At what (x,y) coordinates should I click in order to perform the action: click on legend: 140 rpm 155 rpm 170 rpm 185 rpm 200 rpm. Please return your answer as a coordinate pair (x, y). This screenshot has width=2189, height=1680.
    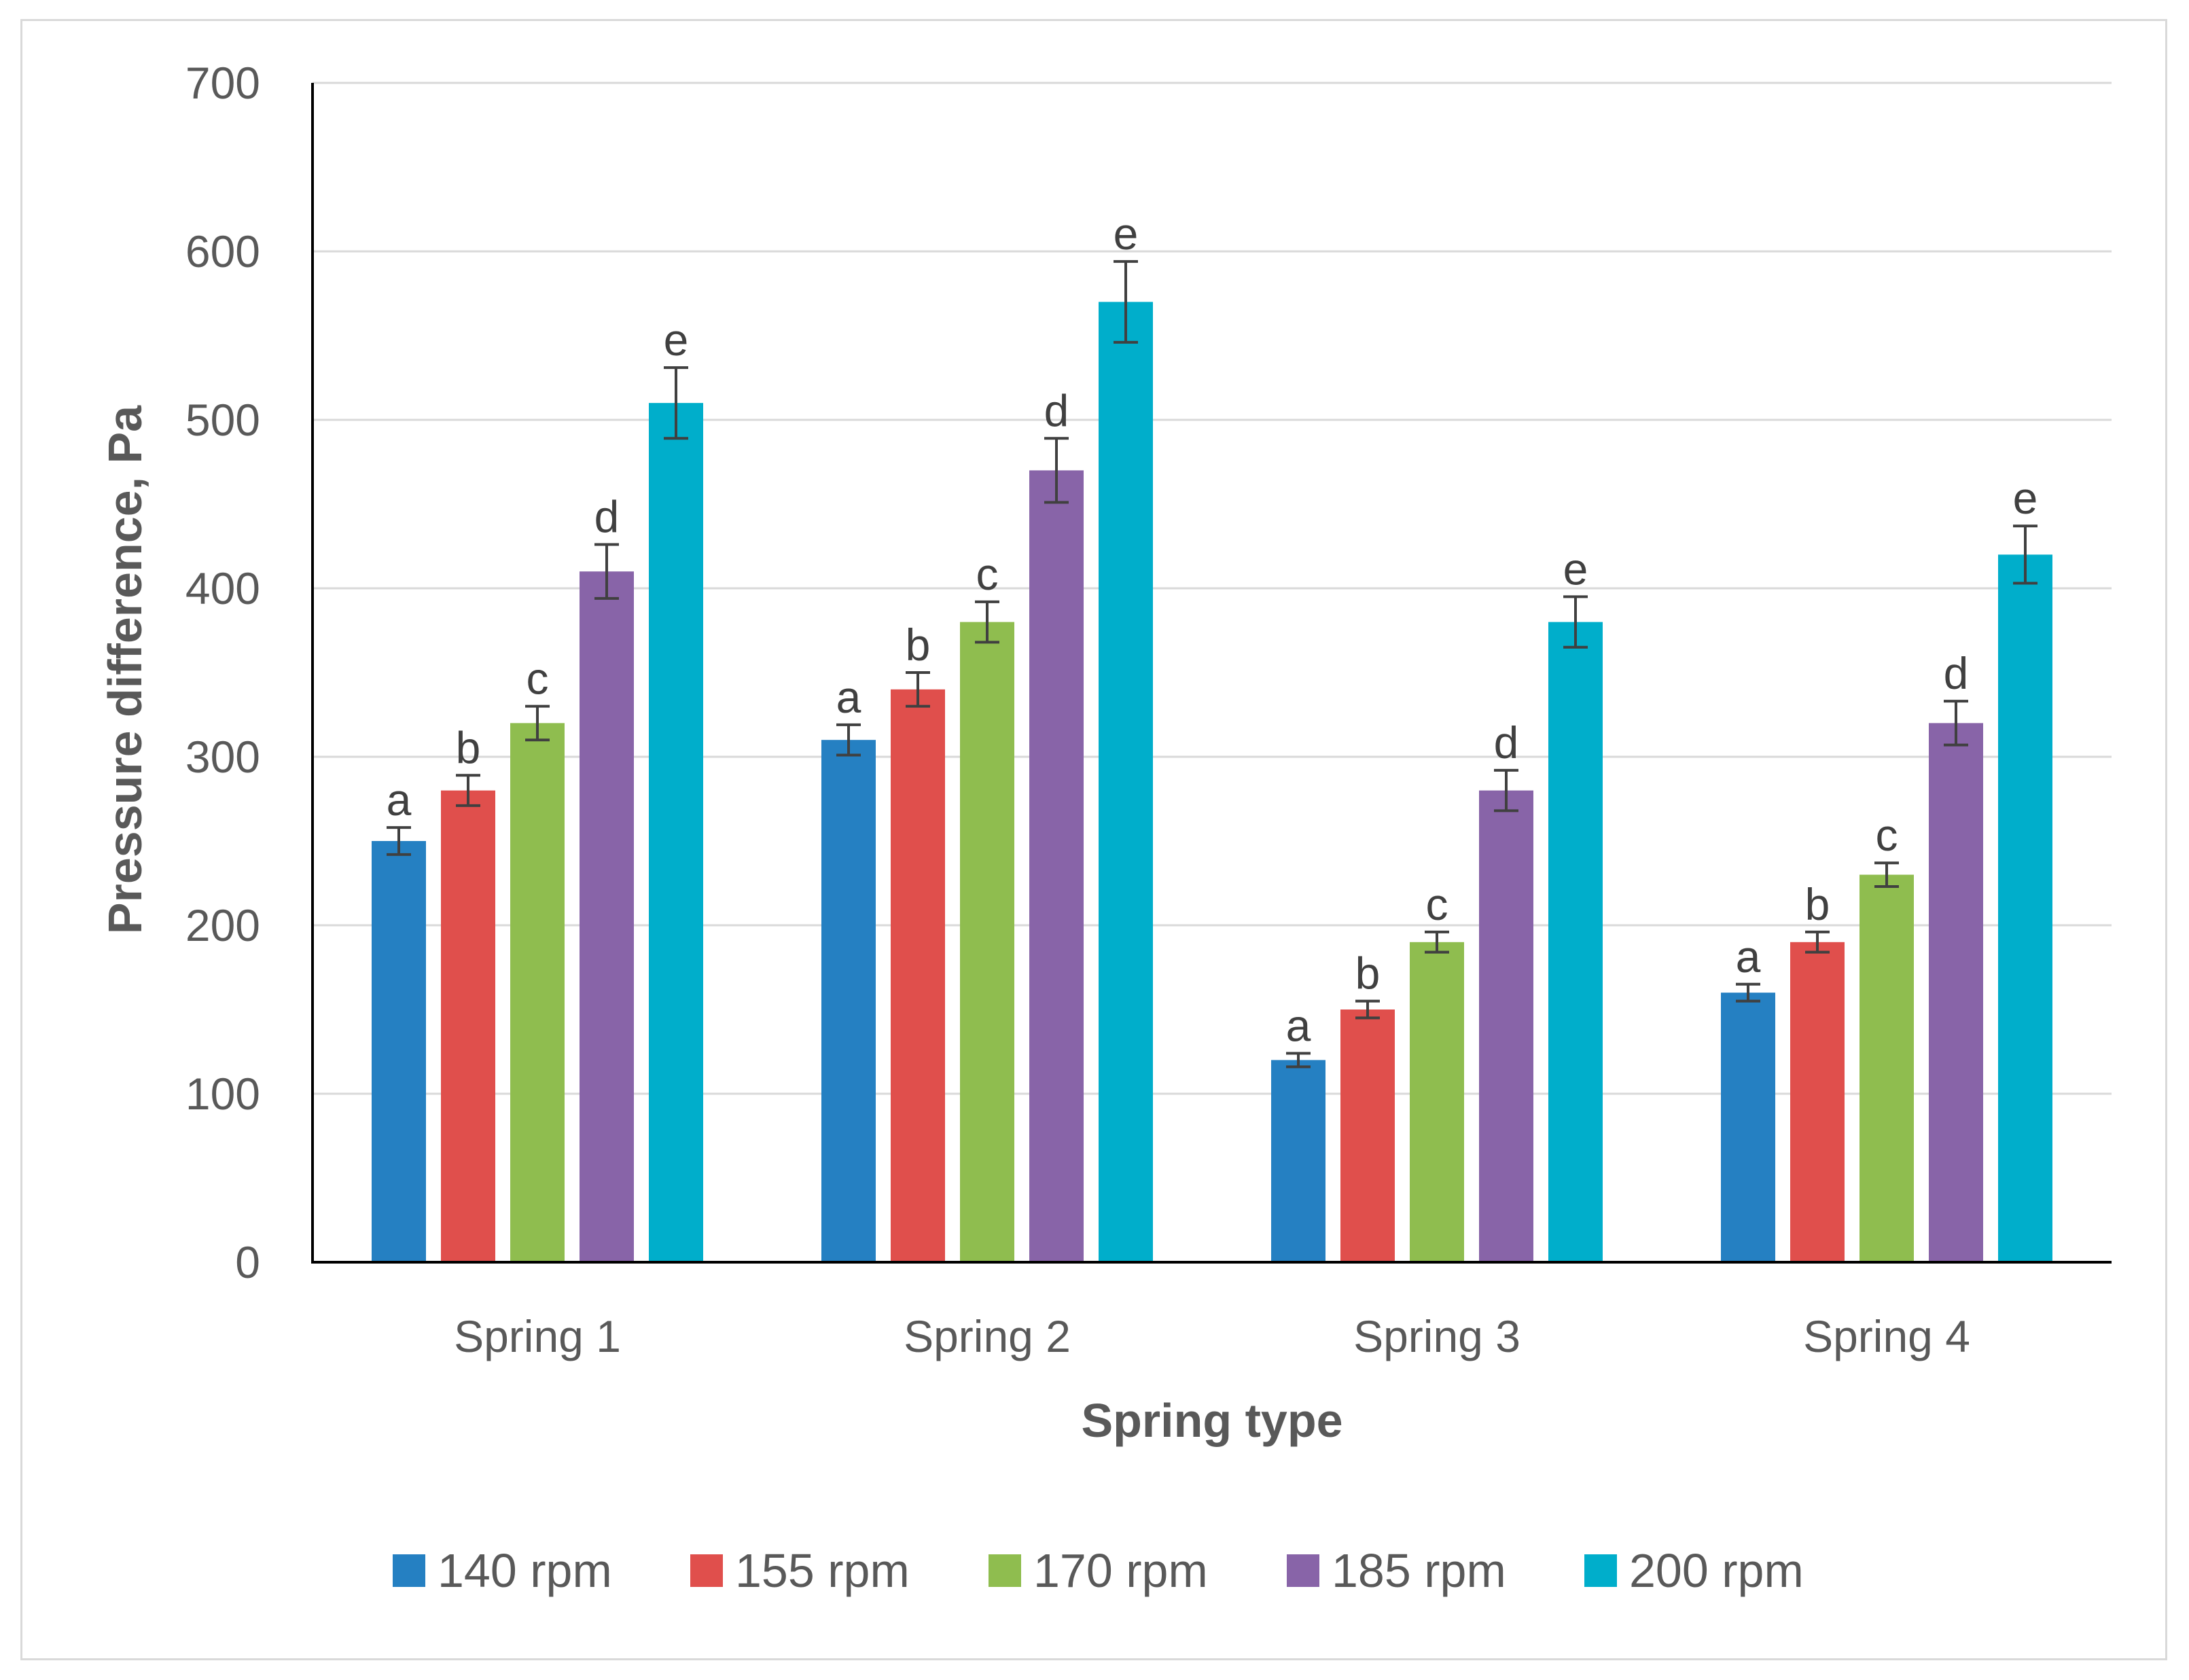
    Looking at the image, I should click on (1098, 1570).